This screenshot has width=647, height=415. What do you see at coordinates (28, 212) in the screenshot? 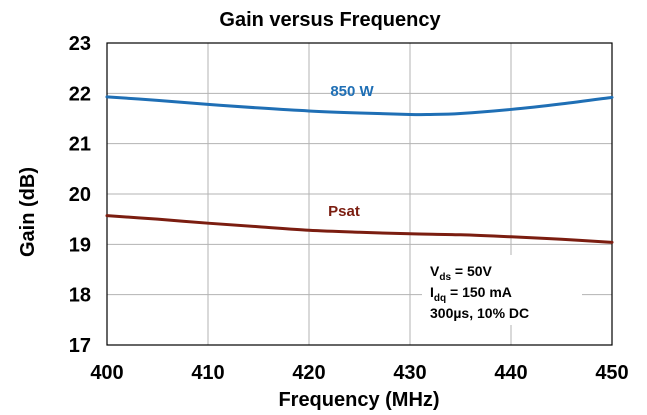
I see `y-axis-label: Gain (dB)` at bounding box center [28, 212].